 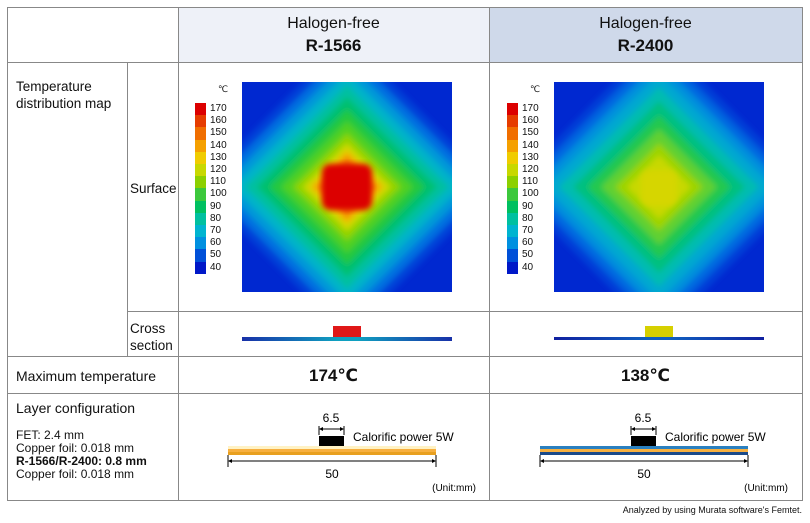 What do you see at coordinates (645, 45) in the screenshot?
I see `header-r2400-line2: R-2400` at bounding box center [645, 45].